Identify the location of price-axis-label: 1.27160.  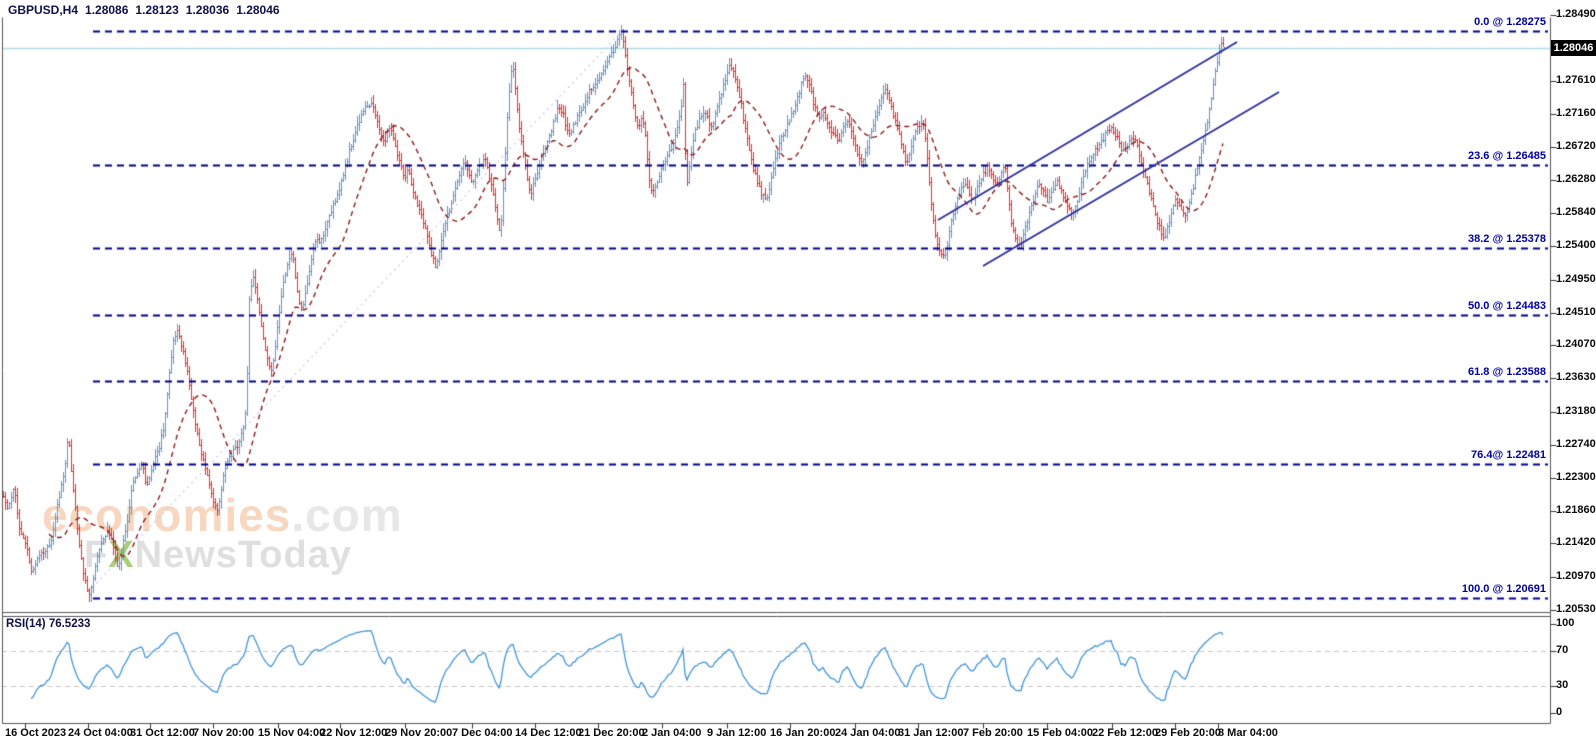
(1576, 113).